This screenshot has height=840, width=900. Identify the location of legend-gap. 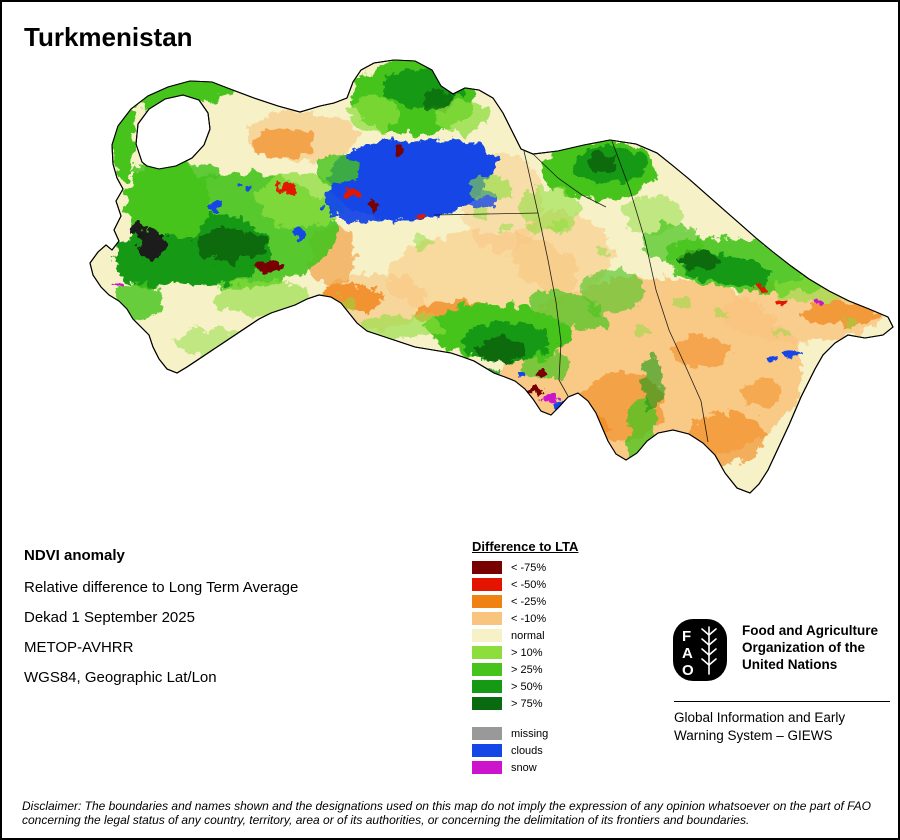
(525, 720).